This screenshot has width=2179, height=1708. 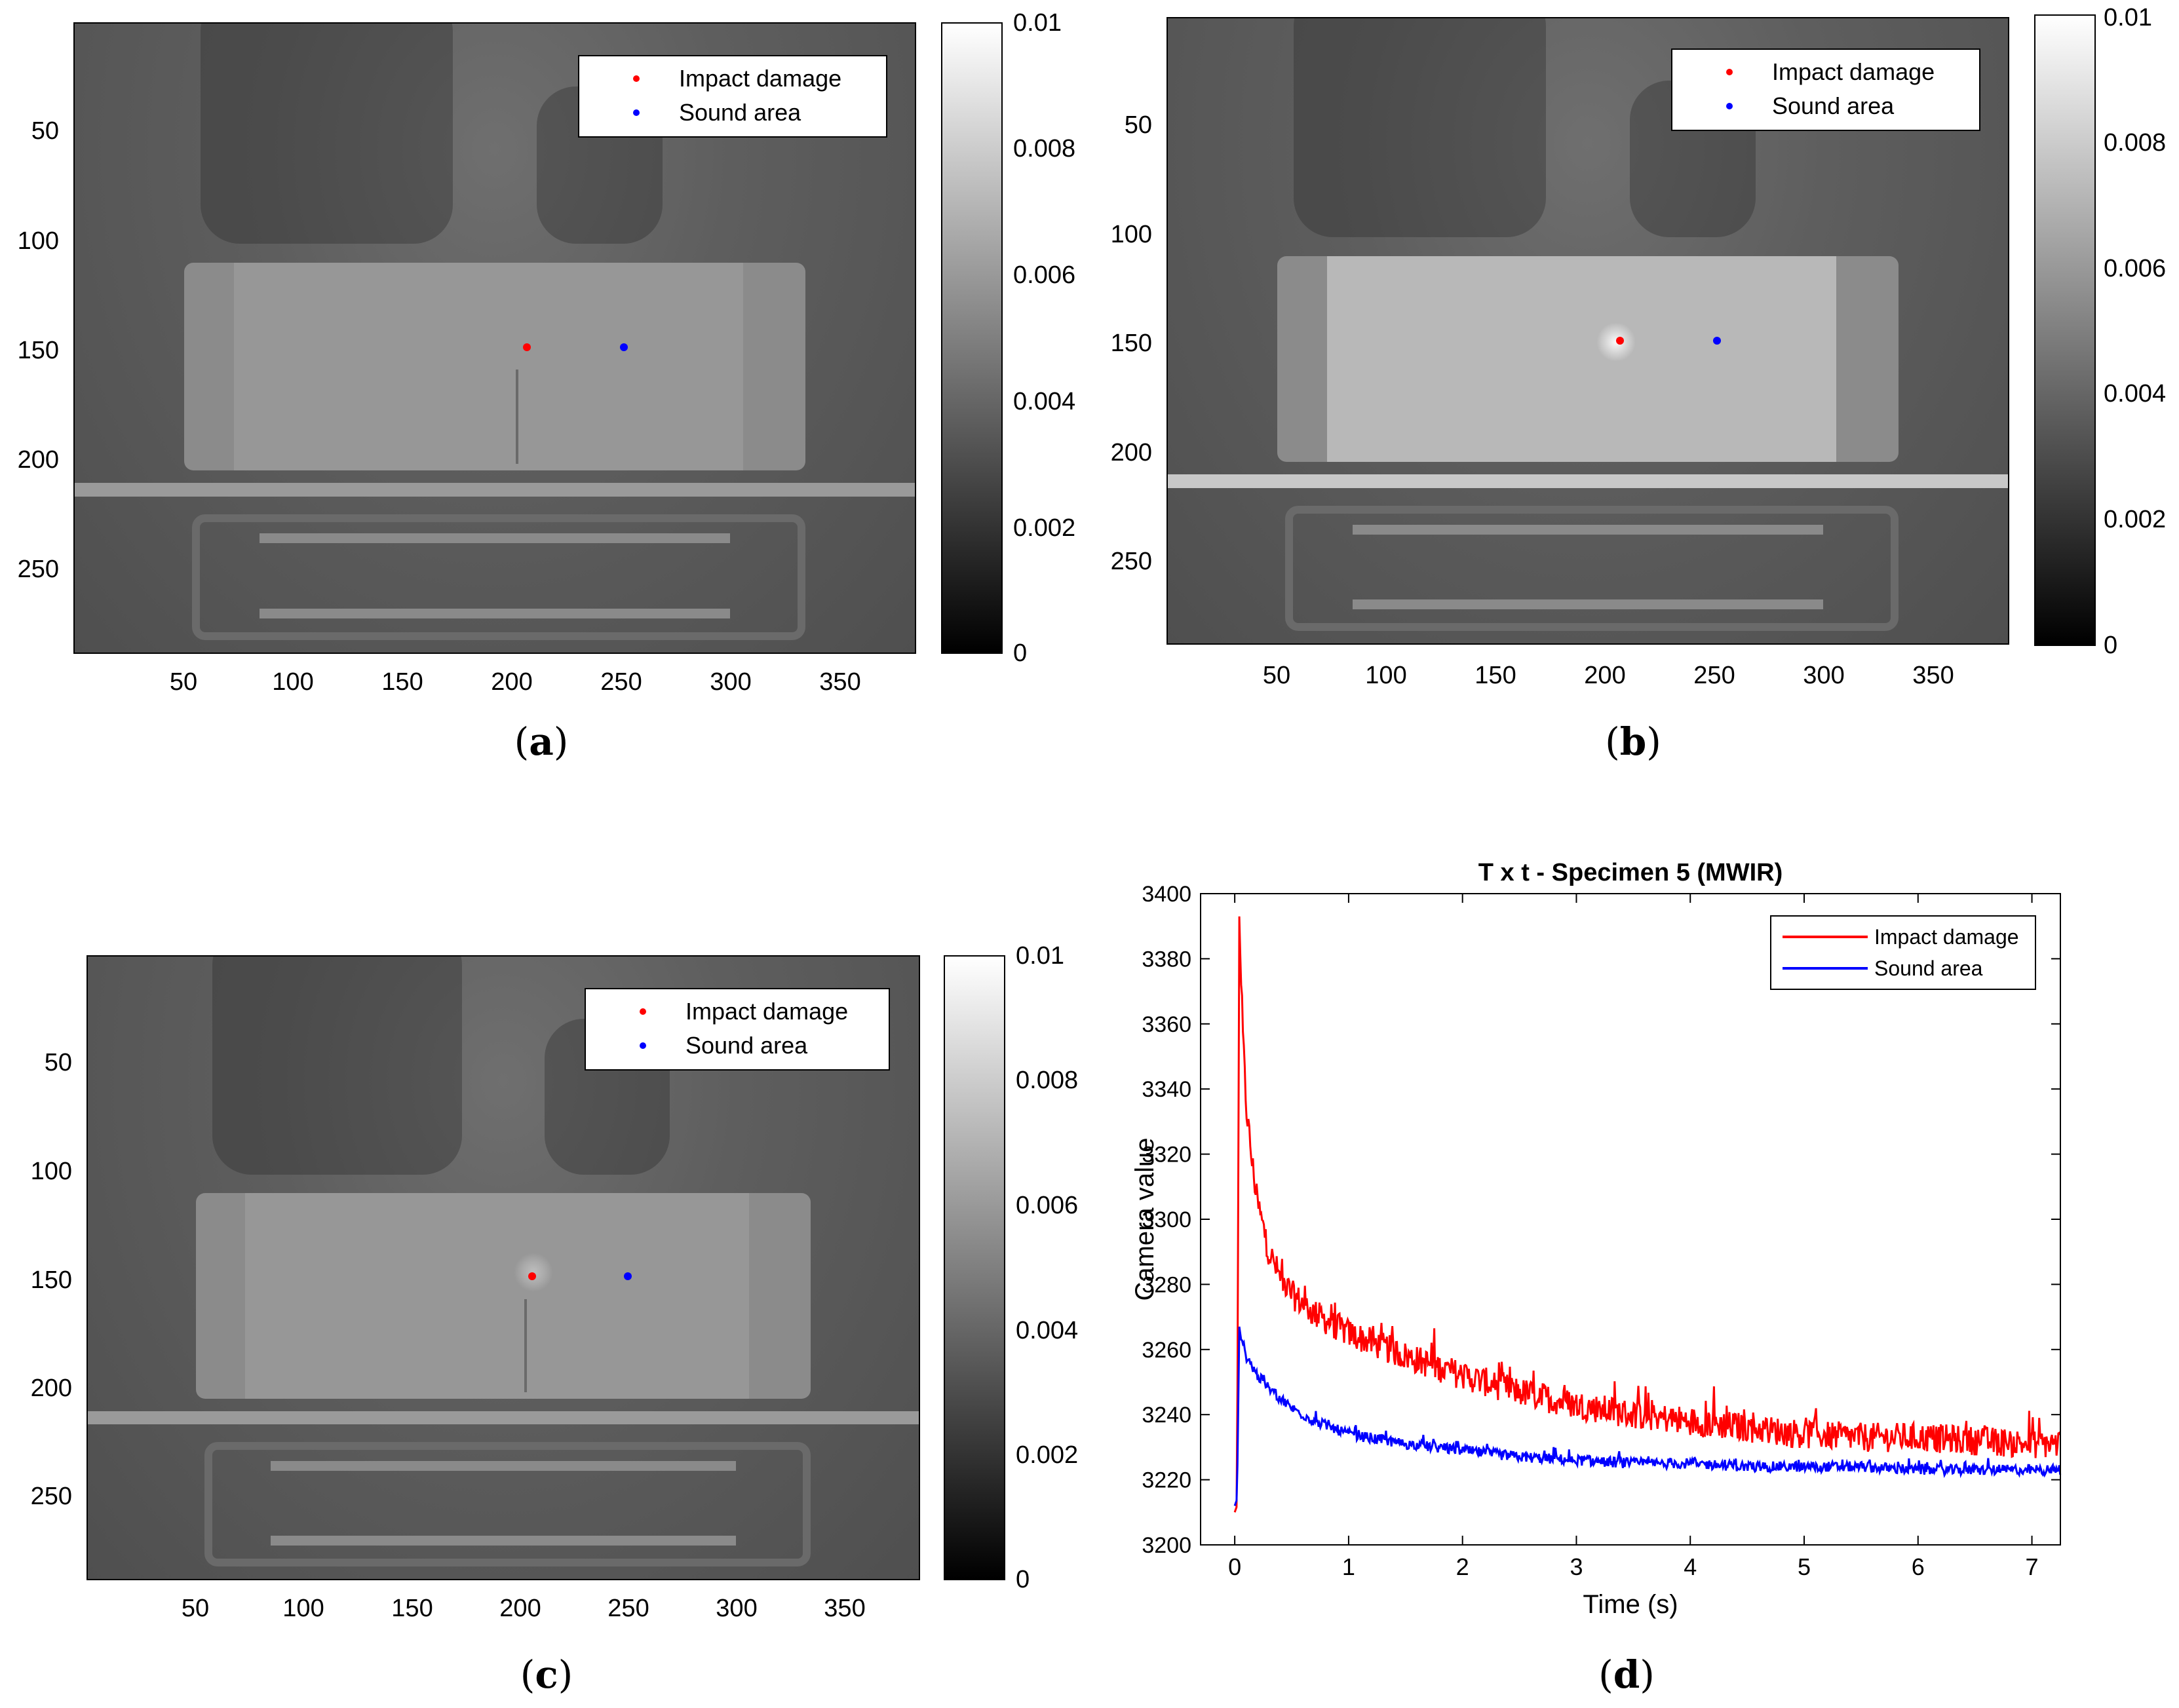 What do you see at coordinates (1166, 1415) in the screenshot?
I see `y-tick-label: 3240` at bounding box center [1166, 1415].